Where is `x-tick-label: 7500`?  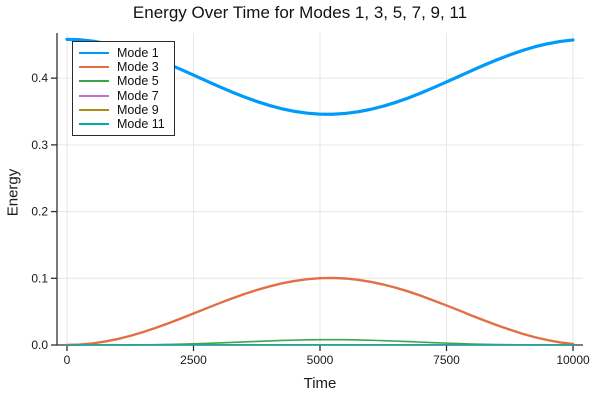
x-tick-label: 7500 is located at coordinates (446, 360).